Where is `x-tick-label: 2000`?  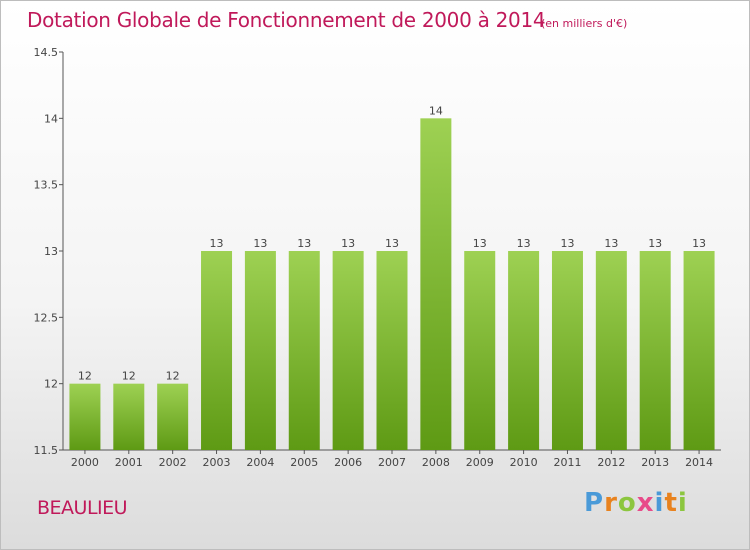
x-tick-label: 2000 is located at coordinates (85, 462).